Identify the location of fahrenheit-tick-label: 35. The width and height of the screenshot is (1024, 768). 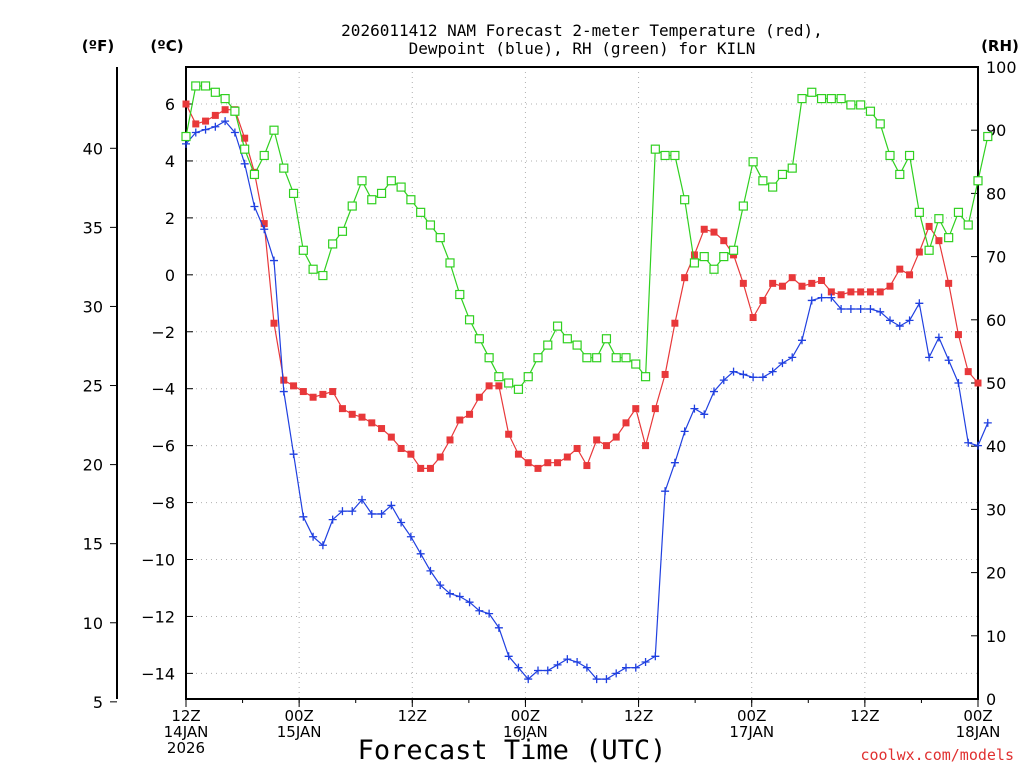
(93, 227).